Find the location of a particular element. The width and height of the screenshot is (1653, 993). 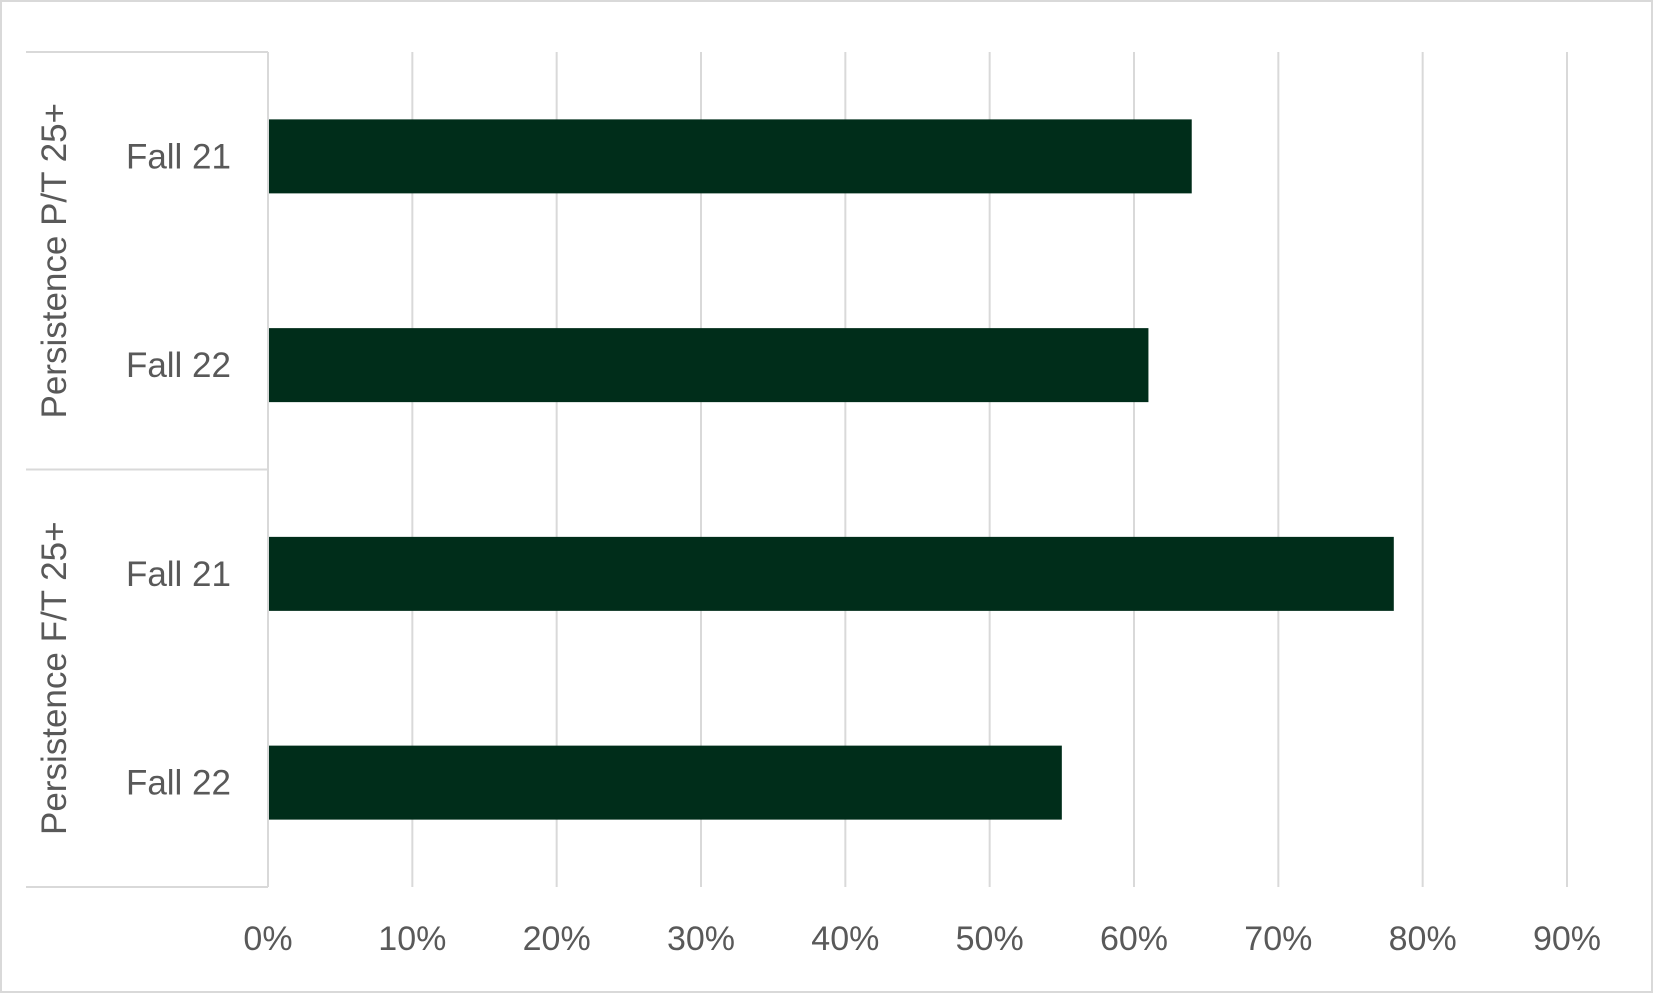

x-tick-label: 50% is located at coordinates (990, 939).